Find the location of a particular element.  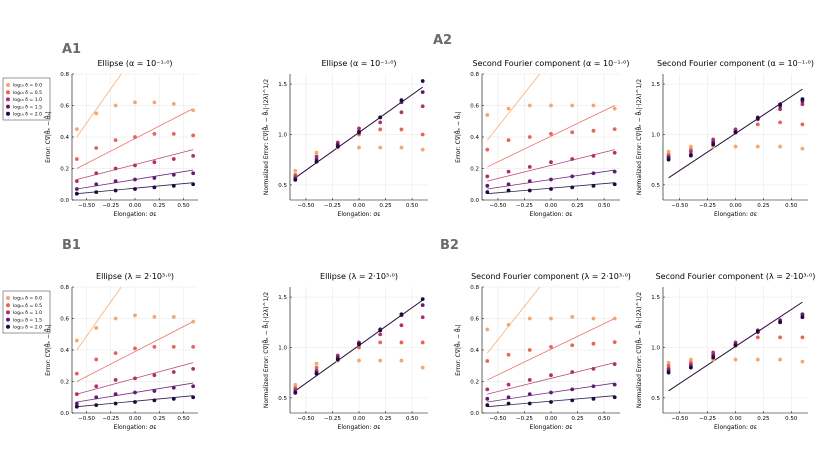

y-axis-label: Normalized Error: C∇|θ̂ₑ − θ̂ₛ|·(2λ)^1/2 is located at coordinates (639, 137).